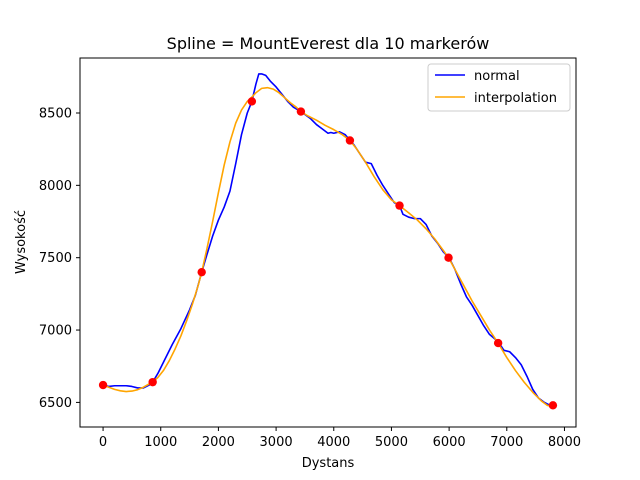 The image size is (640, 480). I want to click on x-axis-ticks: 0 1000 2000 3000 4000 5000 6000 7000 8000, so click(340, 438).